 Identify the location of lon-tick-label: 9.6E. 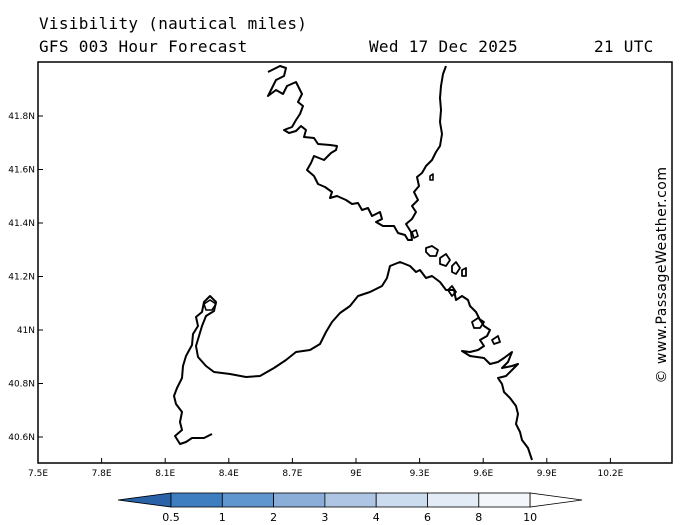
(483, 474).